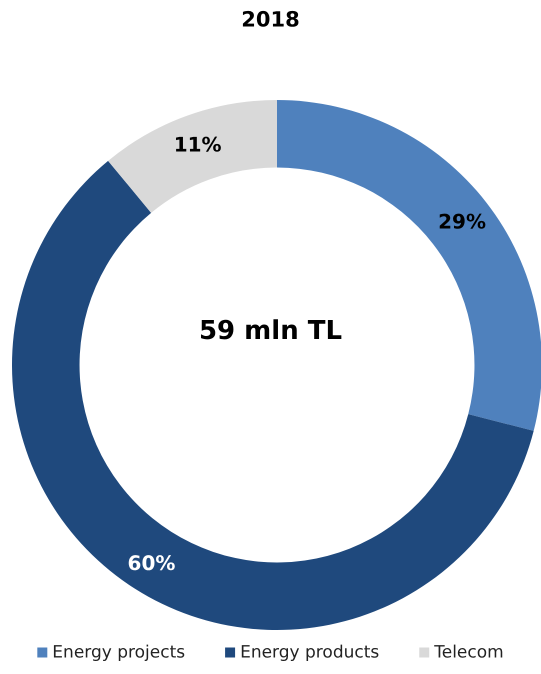  Describe the element at coordinates (119, 652) in the screenshot. I see `legend-label: Energy projects` at that location.